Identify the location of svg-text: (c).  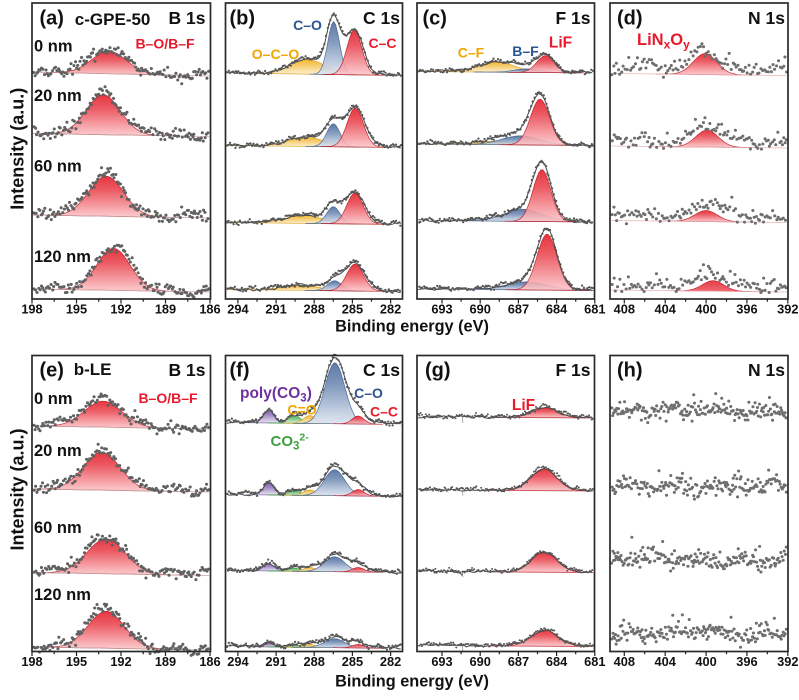
(435, 19).